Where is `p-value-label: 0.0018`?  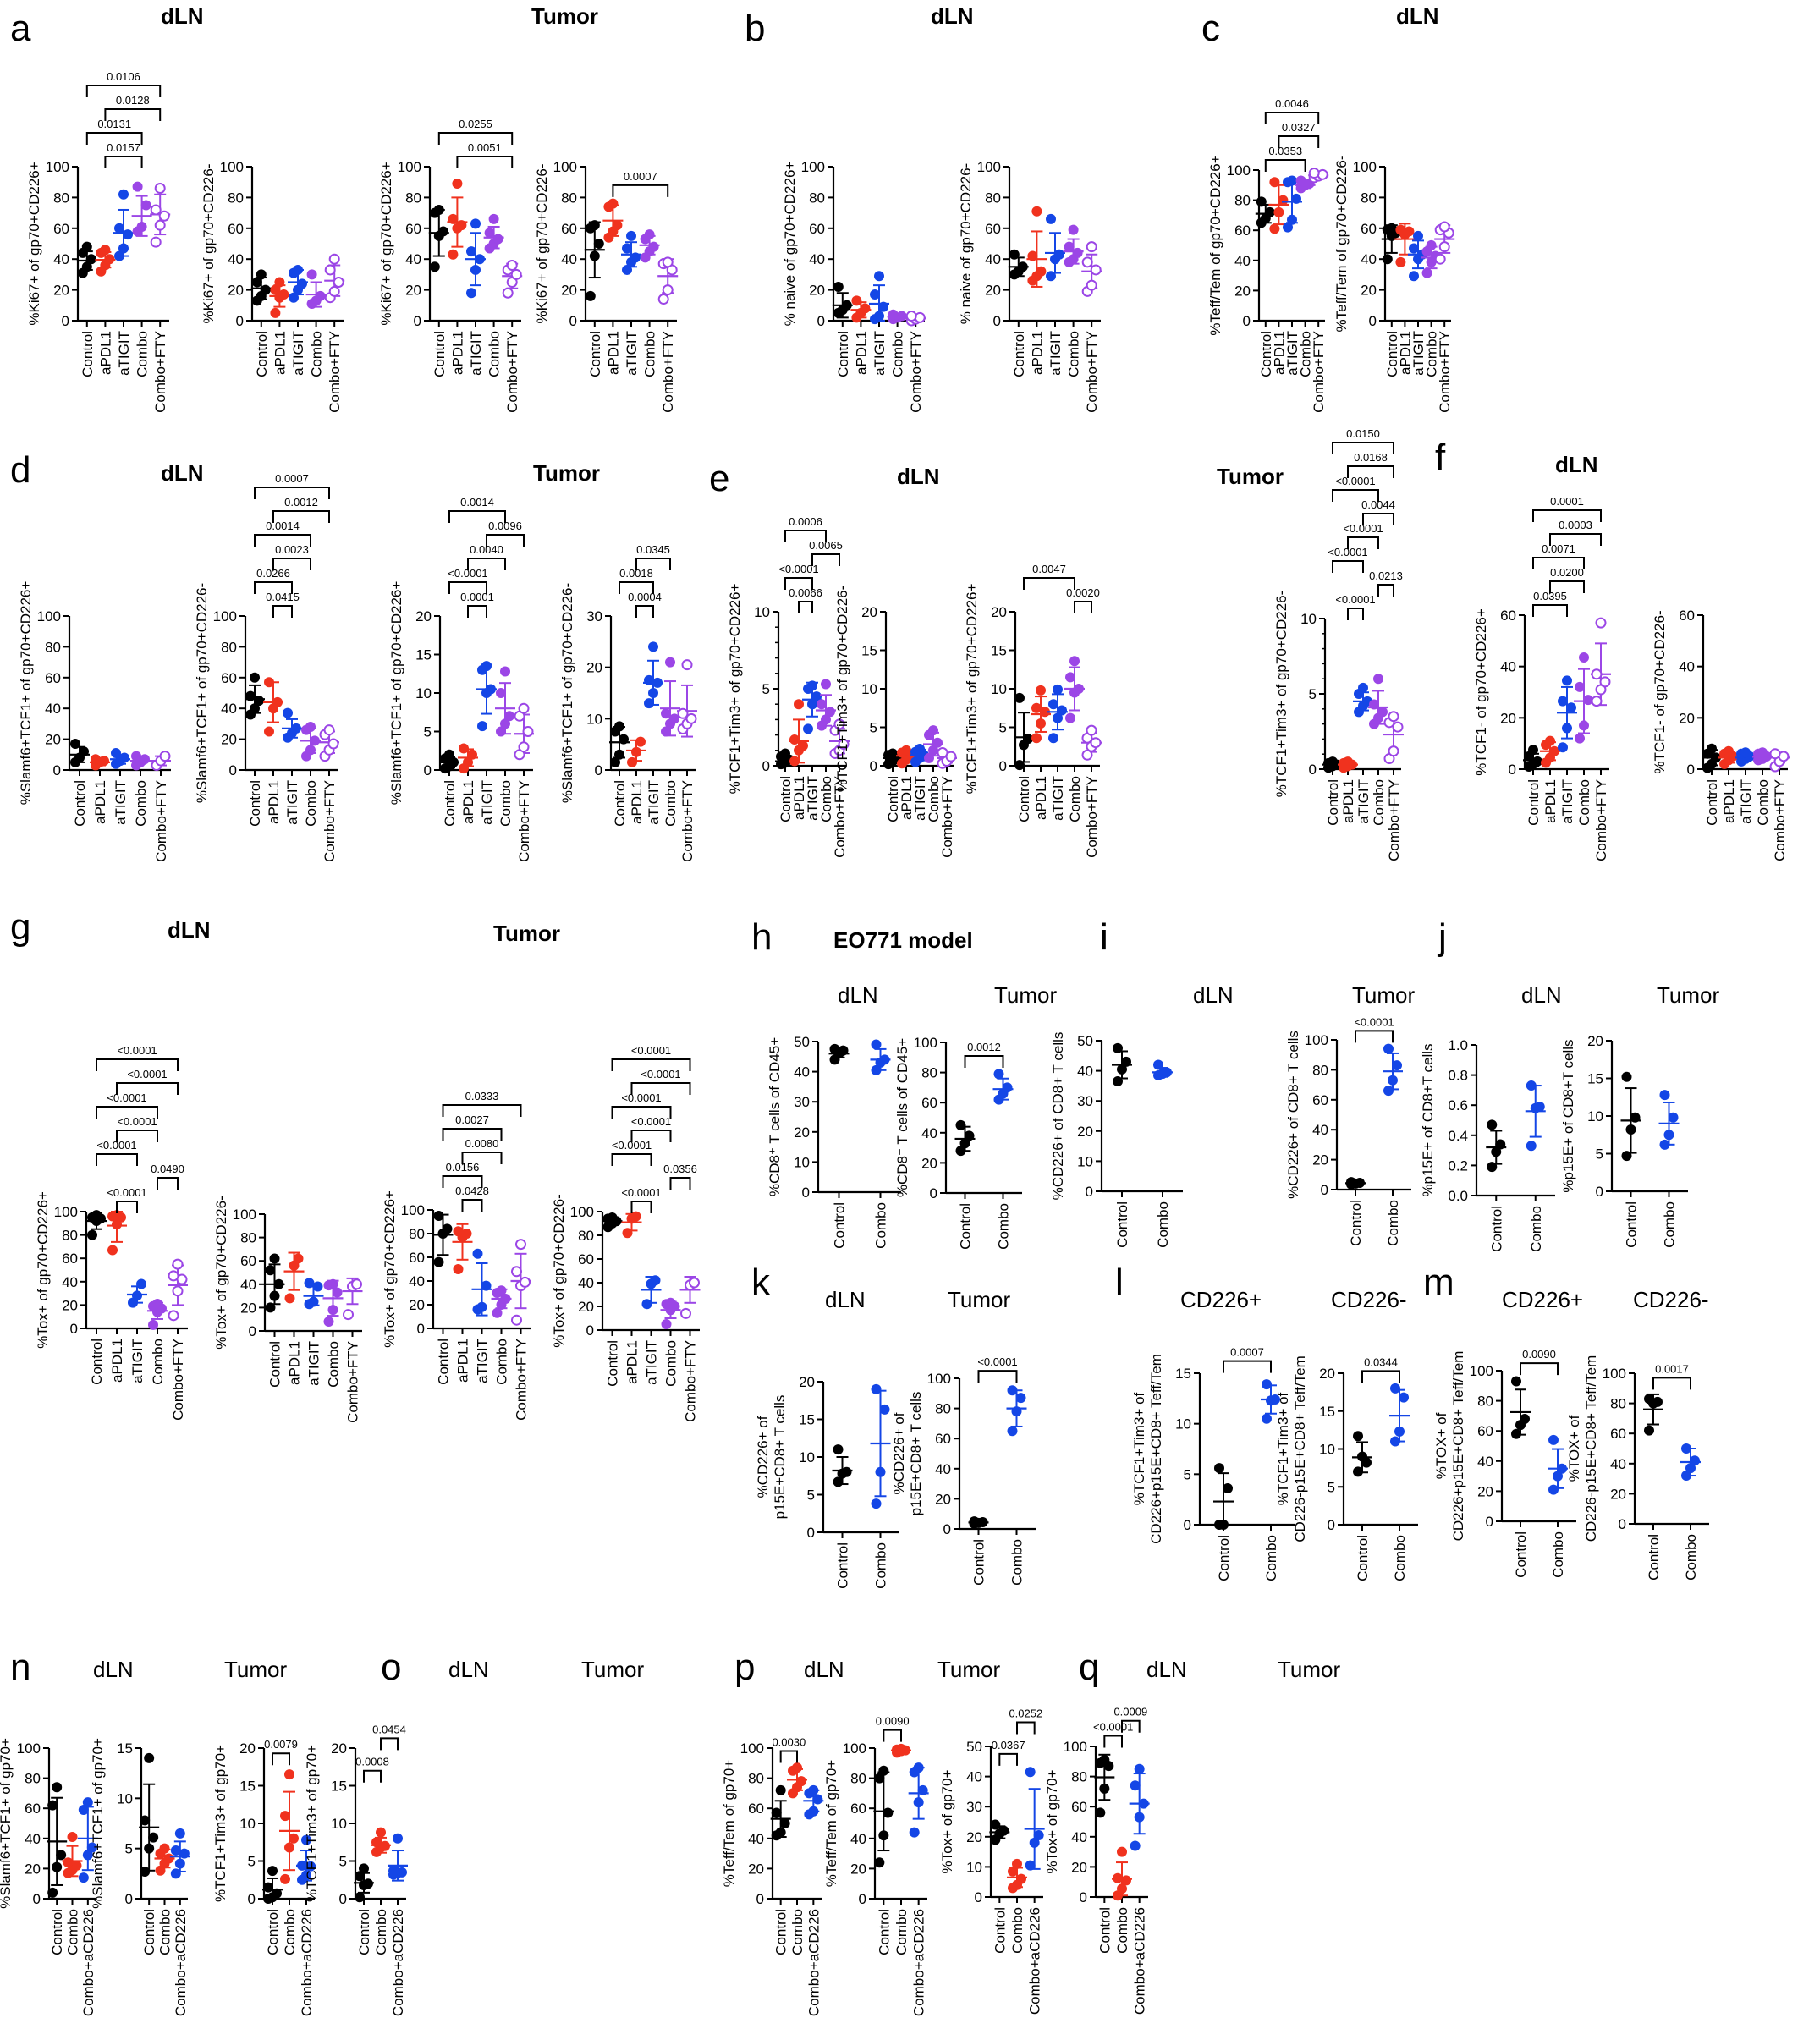 p-value-label: 0.0018 is located at coordinates (636, 573).